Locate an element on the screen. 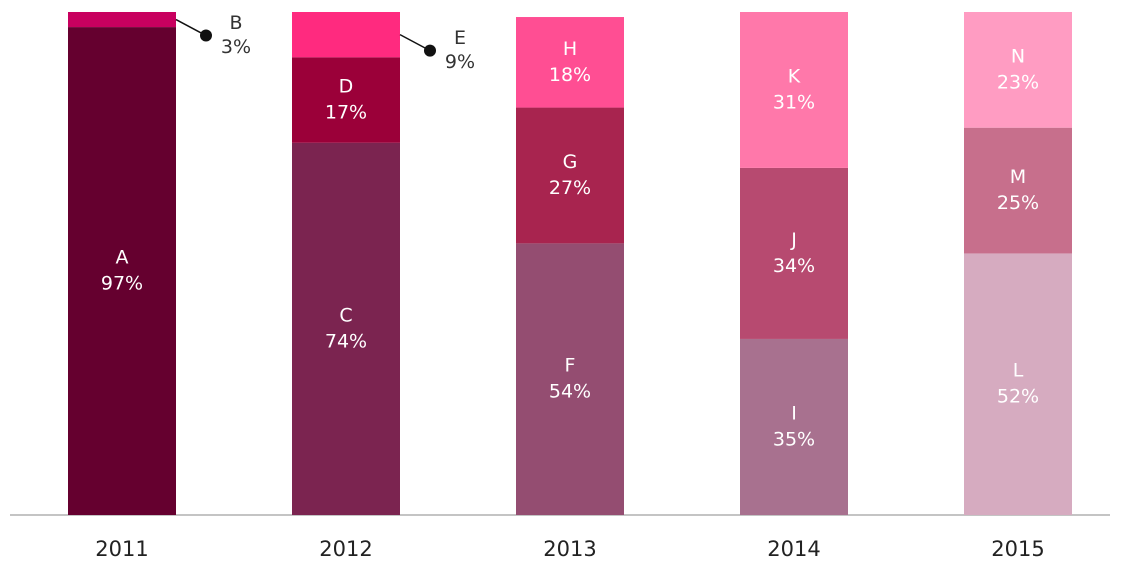  segment-name: H is located at coordinates (570, 49).